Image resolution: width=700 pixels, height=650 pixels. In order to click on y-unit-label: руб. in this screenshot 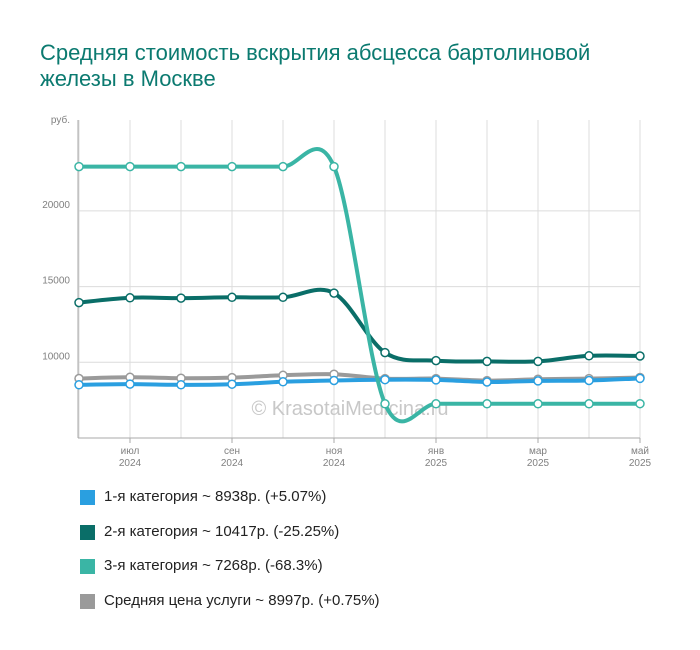, I will do `click(60, 120)`.